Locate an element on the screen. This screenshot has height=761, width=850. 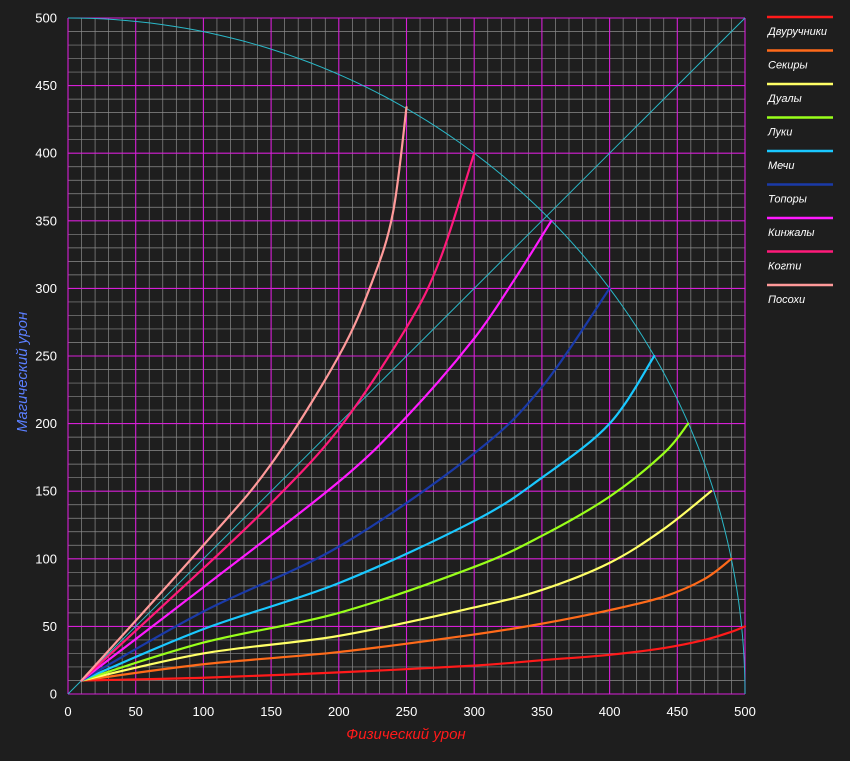
legend-label-2: Дуалы is located at coordinates (784, 99).